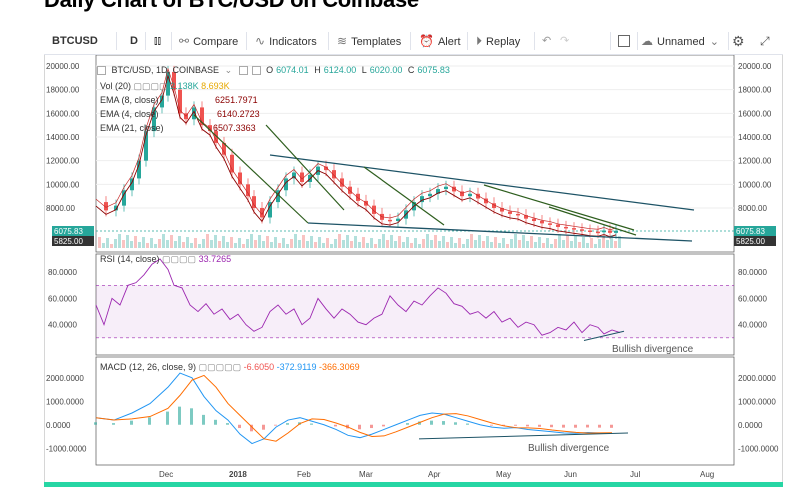 The image size is (793, 498). Describe the element at coordinates (498, 41) in the screenshot. I see `replay-button: ⏵ Replay` at that location.